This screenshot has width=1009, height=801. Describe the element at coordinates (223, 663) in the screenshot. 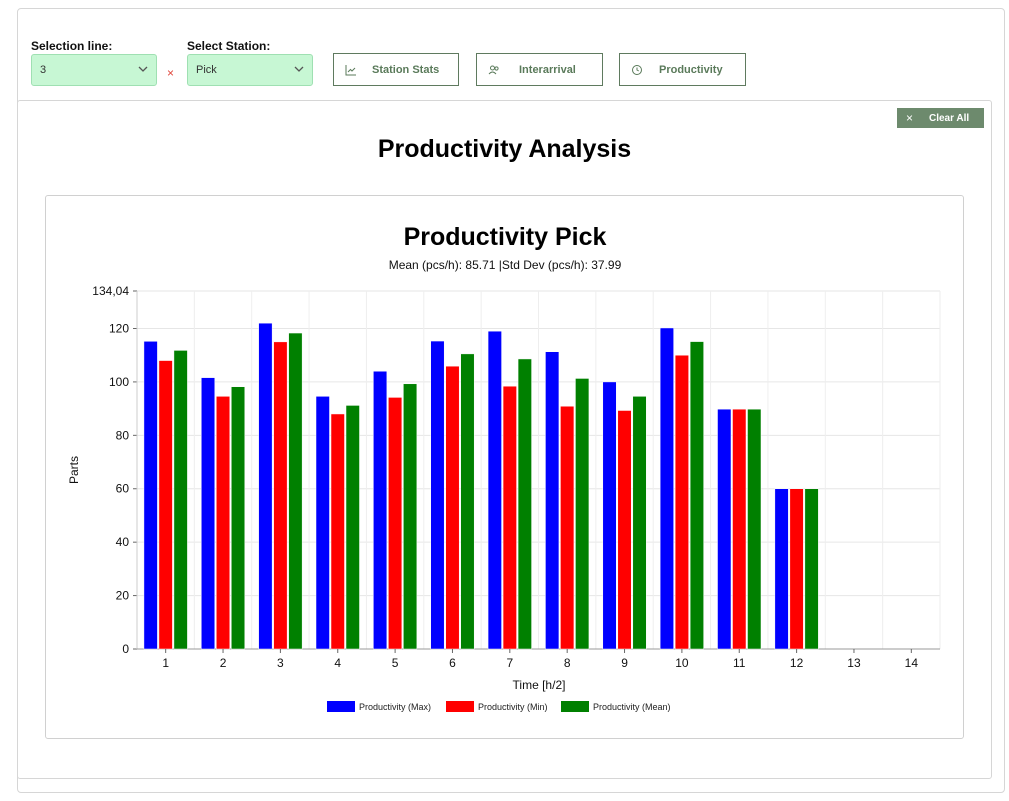

I see `x-tick-label: 2` at that location.